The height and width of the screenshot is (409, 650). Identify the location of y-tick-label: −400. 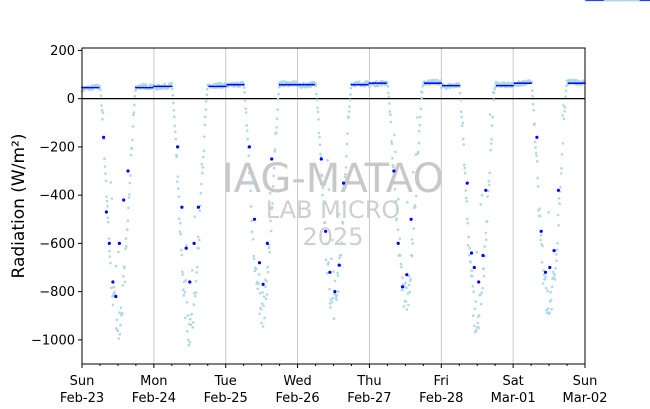
(57, 196).